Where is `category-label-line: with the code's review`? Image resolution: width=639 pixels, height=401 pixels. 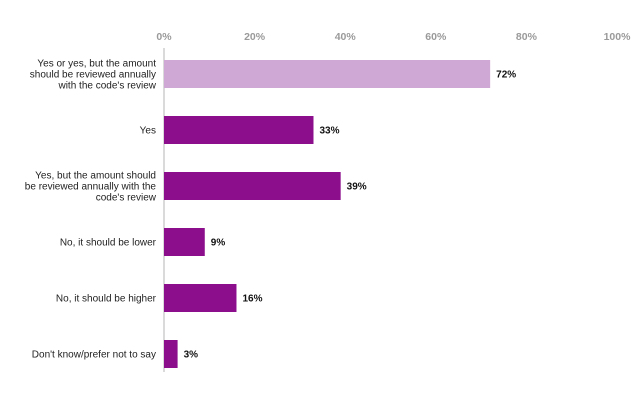
category-label-line: with the code's review is located at coordinates (106, 86).